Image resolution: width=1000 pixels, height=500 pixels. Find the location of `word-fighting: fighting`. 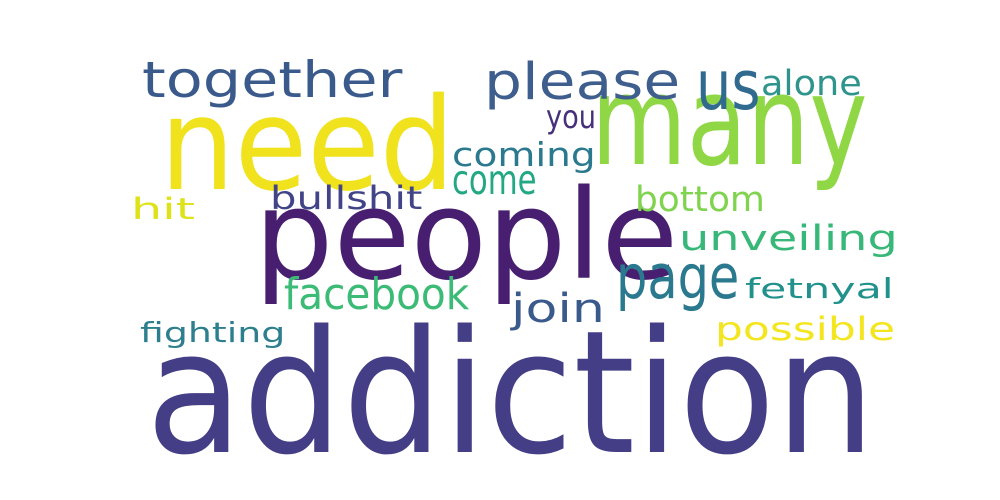

word-fighting: fighting is located at coordinates (213, 332).